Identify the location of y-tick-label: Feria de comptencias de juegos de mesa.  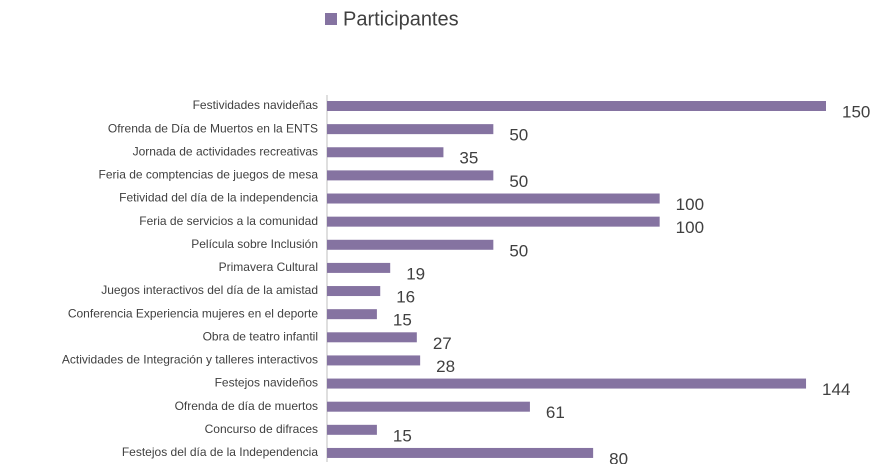
(209, 175).